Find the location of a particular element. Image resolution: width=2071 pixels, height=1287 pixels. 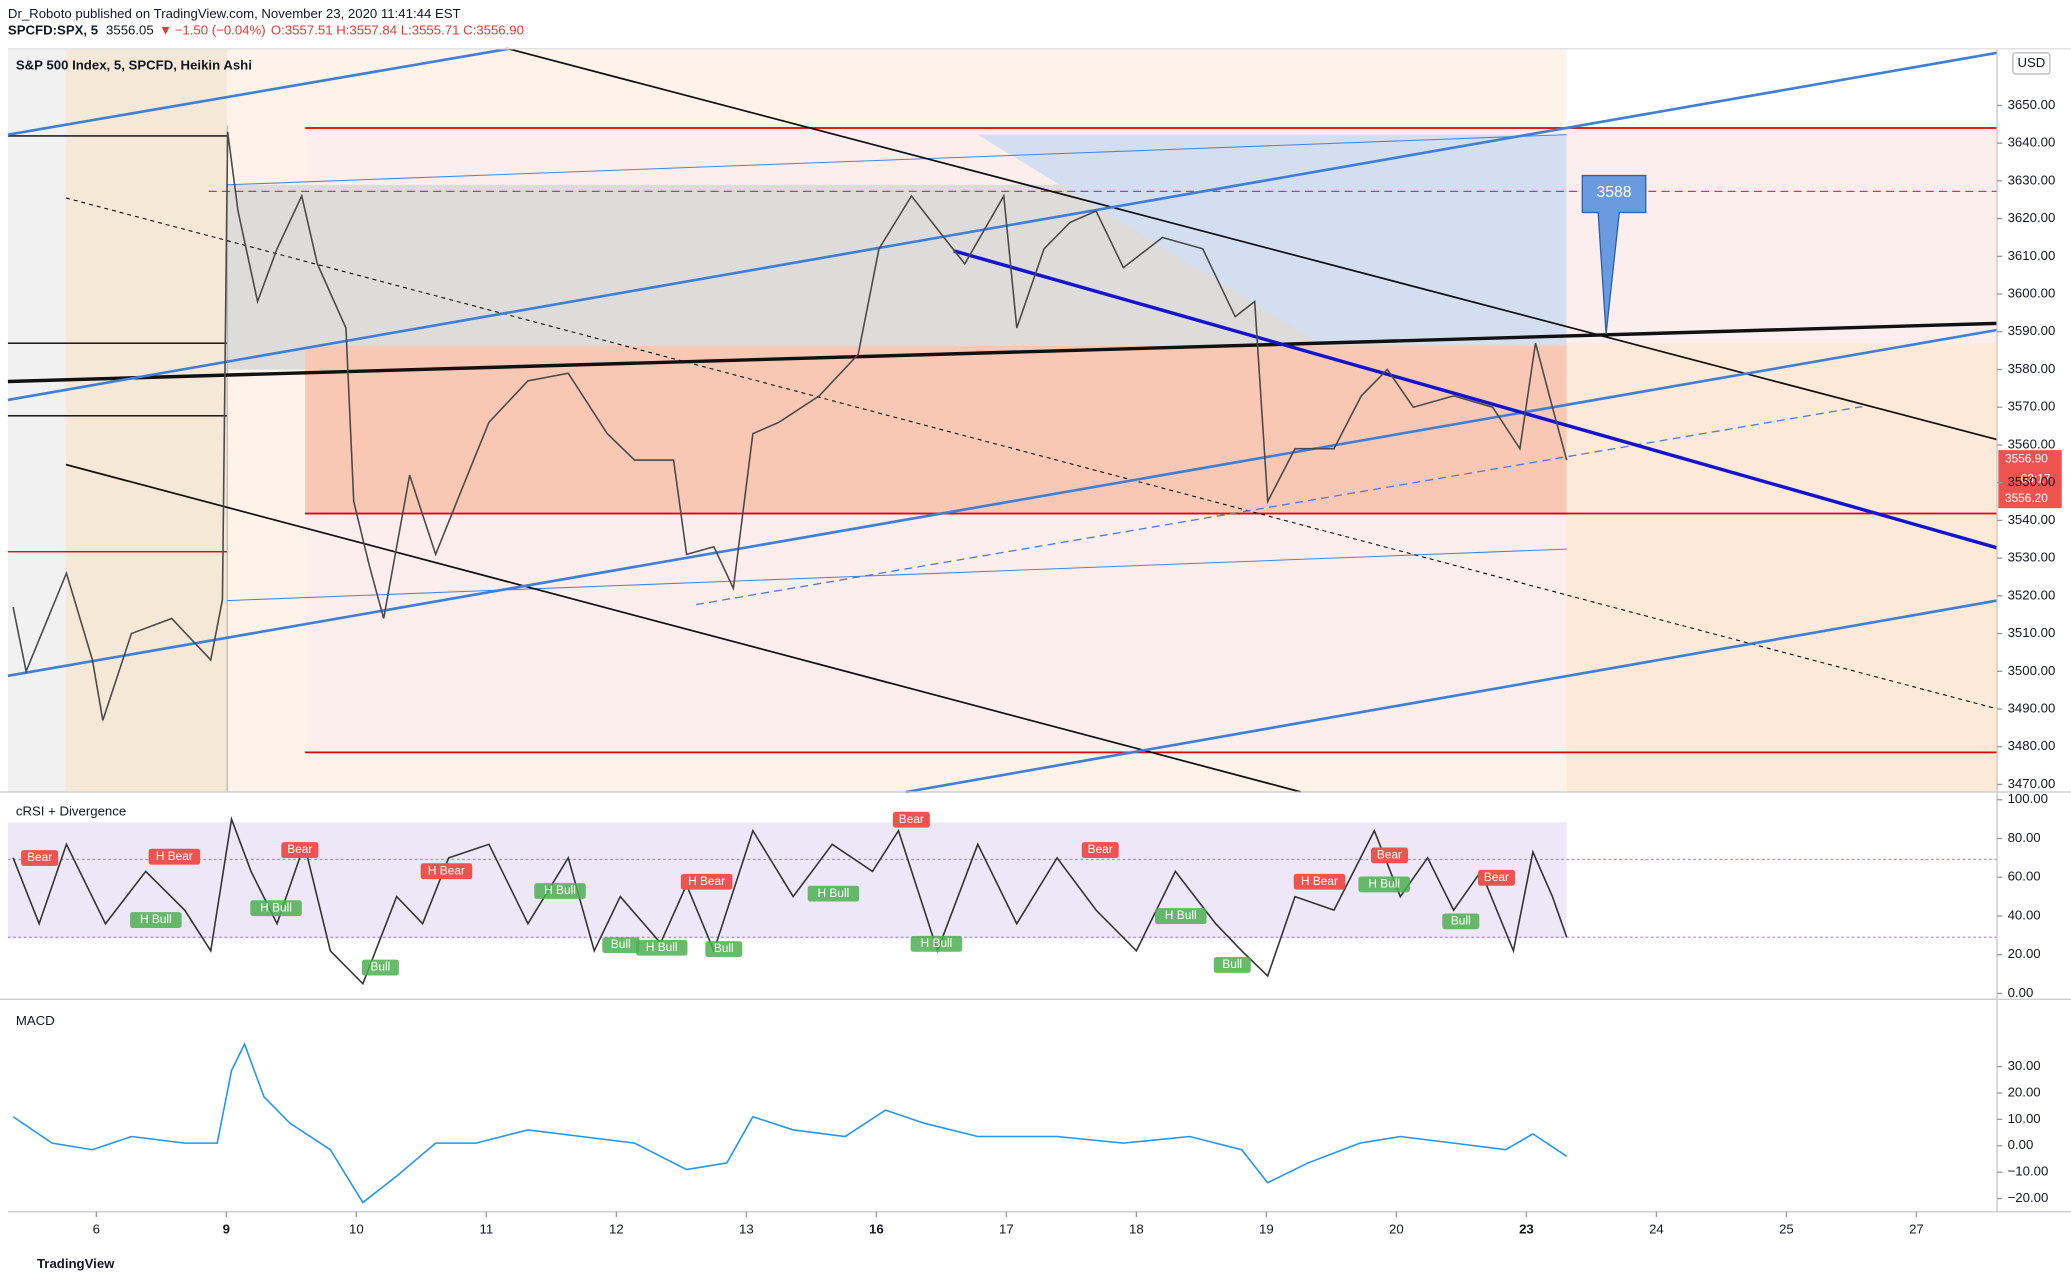

last-price: 3556.90 is located at coordinates (2026, 459).